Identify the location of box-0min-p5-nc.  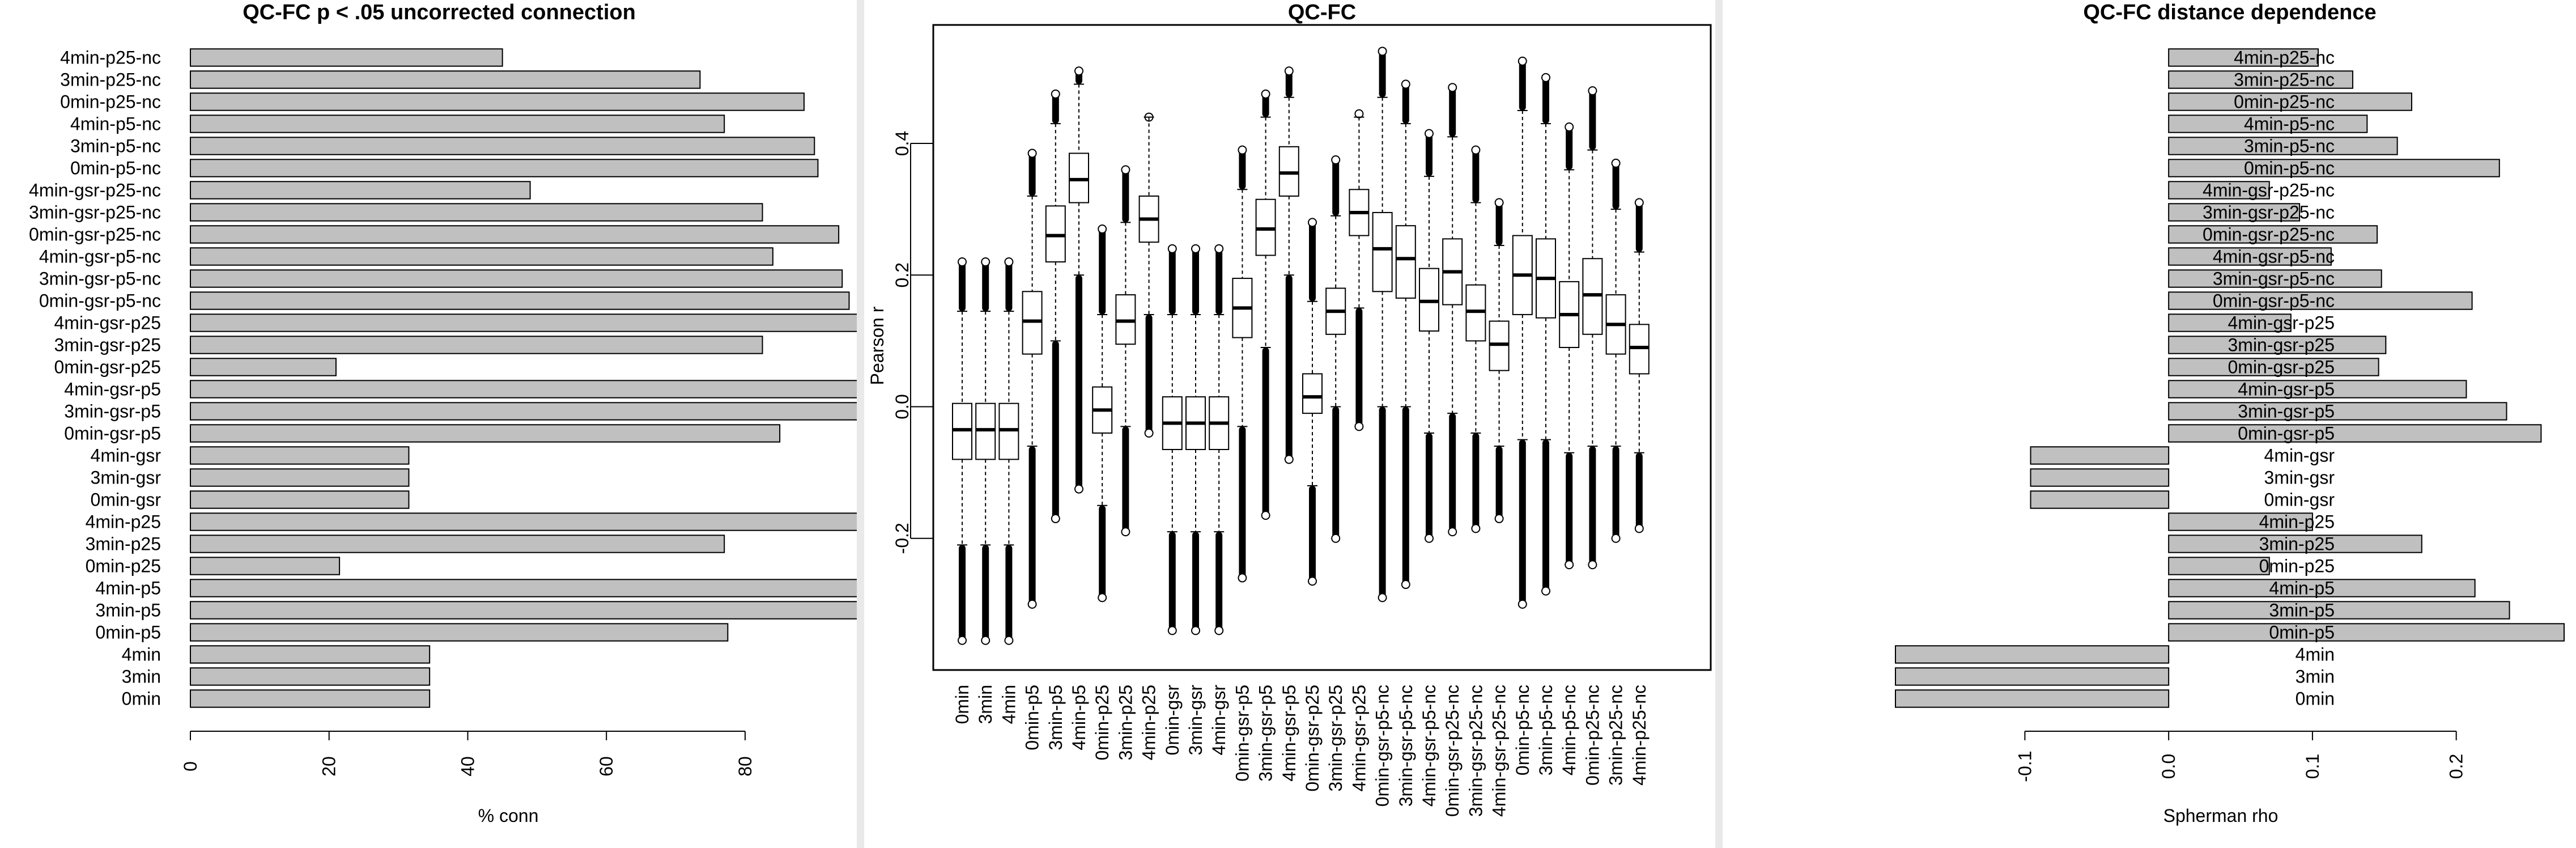
(1522, 332).